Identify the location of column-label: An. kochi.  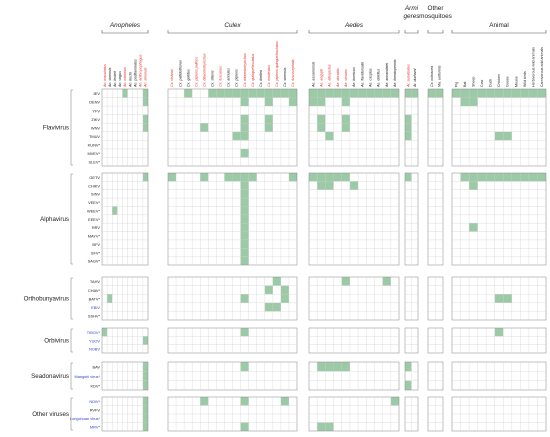
(130, 80).